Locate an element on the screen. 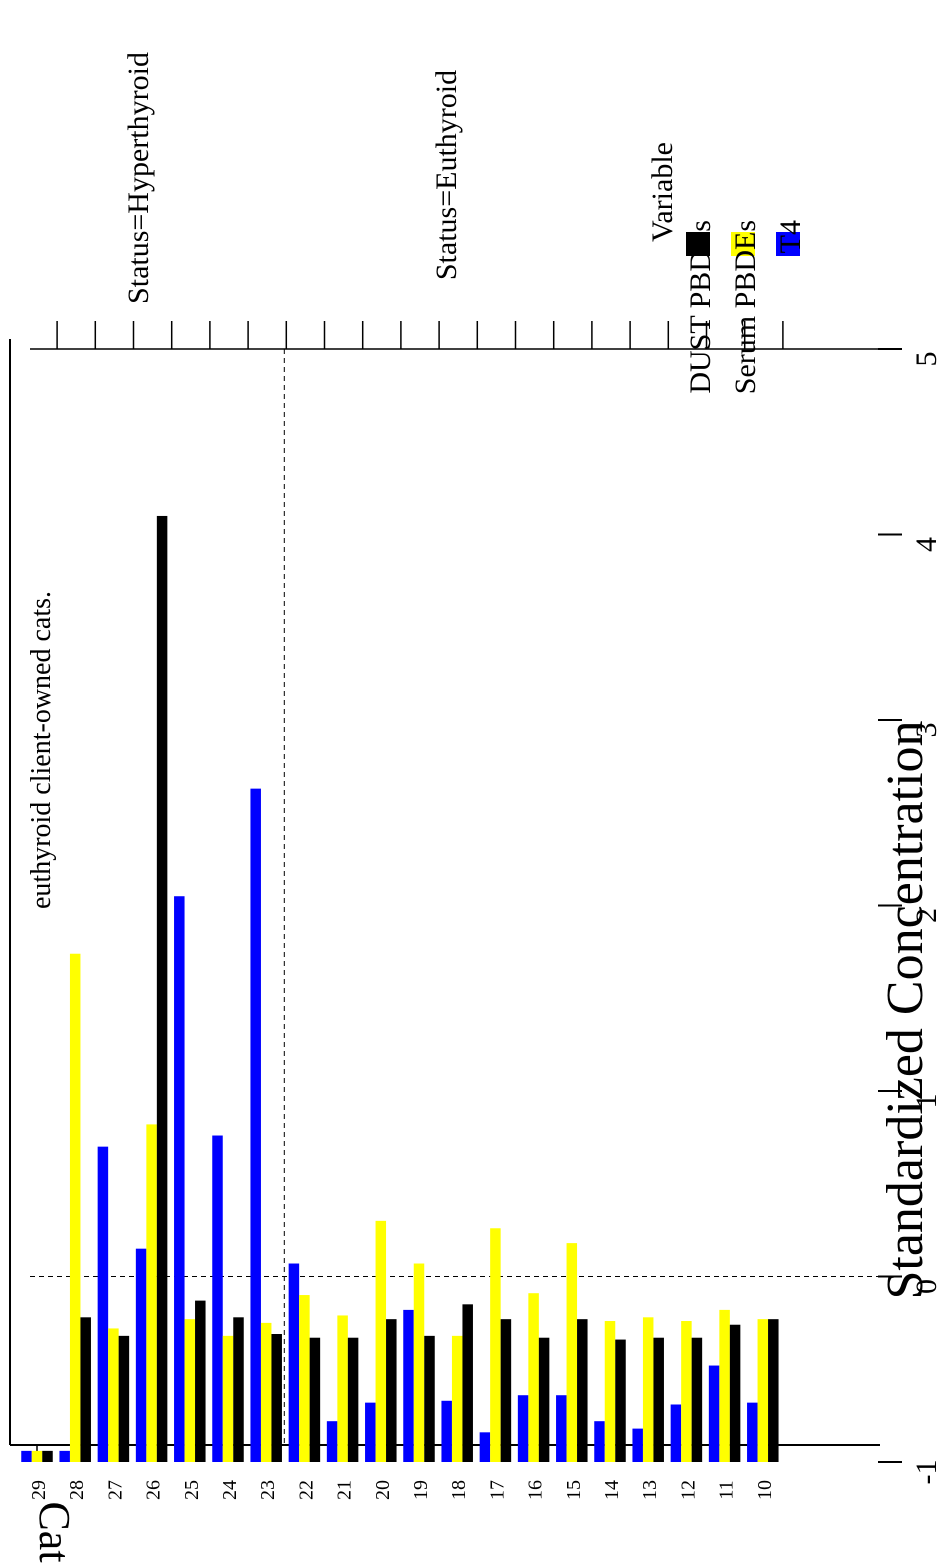  category-tick-label: 26 is located at coordinates (154, 1490).